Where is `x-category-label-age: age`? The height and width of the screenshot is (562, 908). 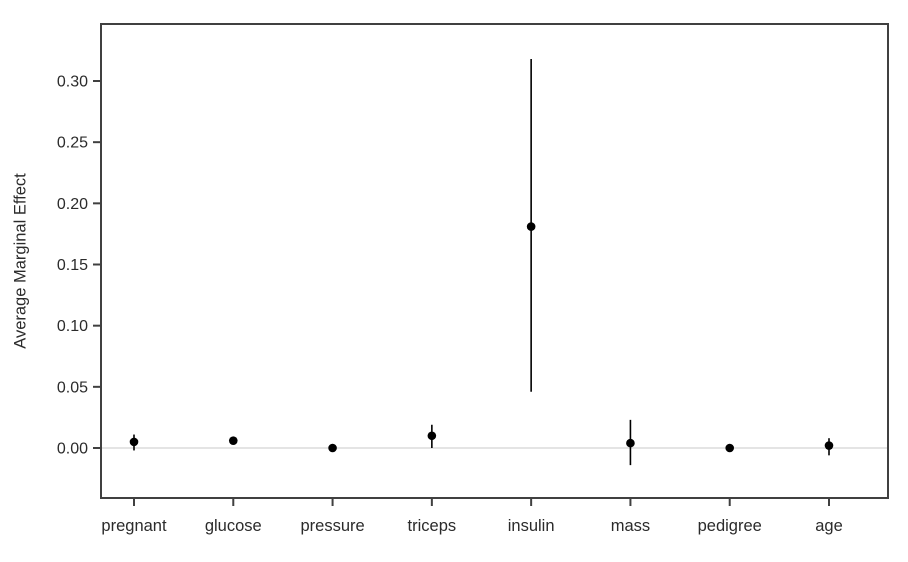 x-category-label-age: age is located at coordinates (829, 526).